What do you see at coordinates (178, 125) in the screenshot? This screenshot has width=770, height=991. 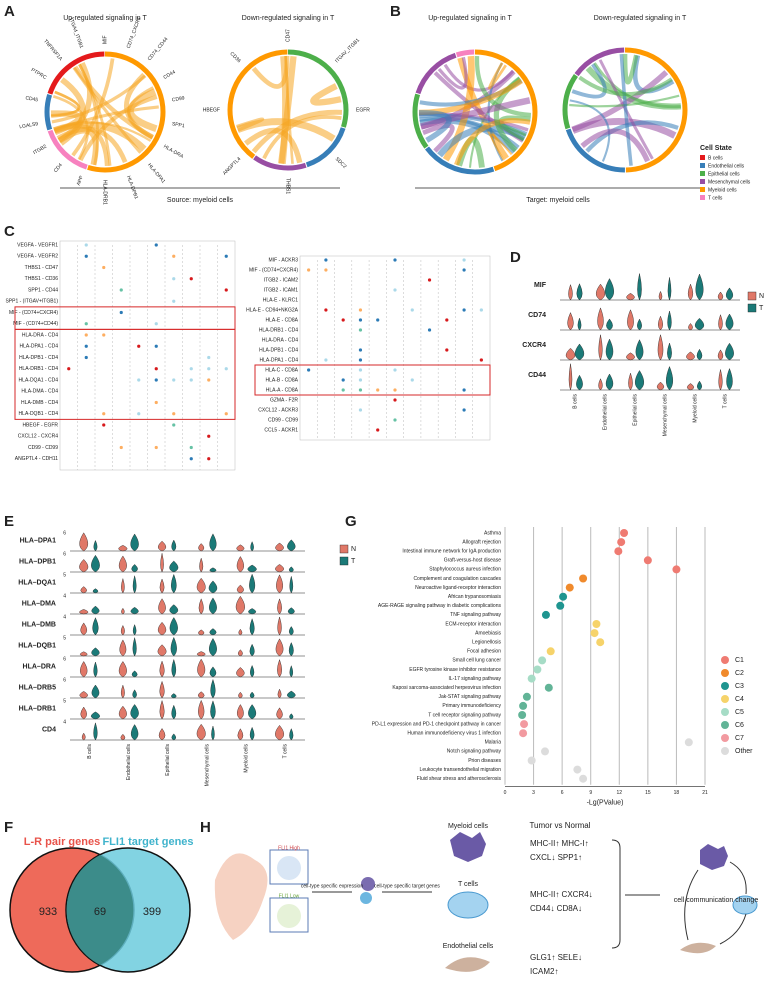 I see `gene-label: SPP1` at bounding box center [178, 125].